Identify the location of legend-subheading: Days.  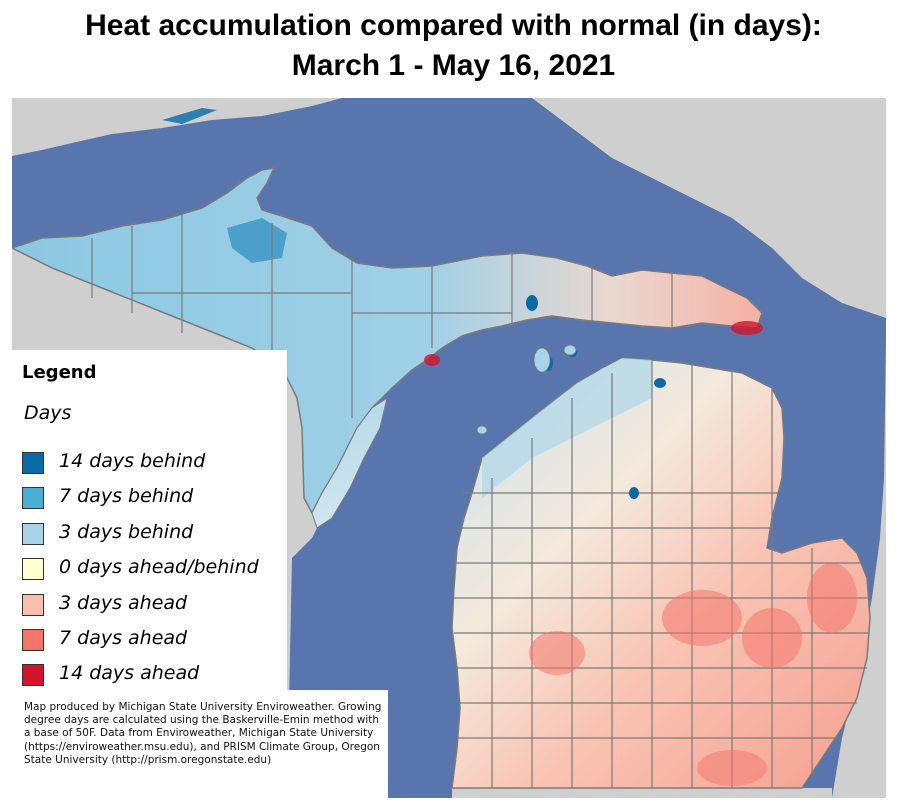
(48, 413).